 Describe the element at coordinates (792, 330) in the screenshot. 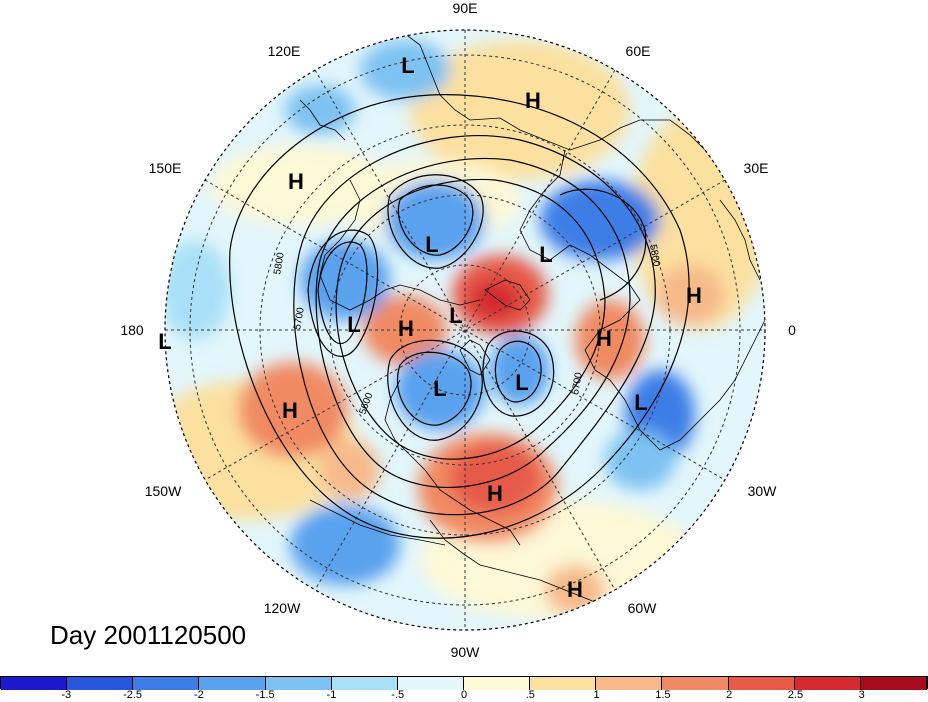

I see `lon-label-0: 0` at that location.